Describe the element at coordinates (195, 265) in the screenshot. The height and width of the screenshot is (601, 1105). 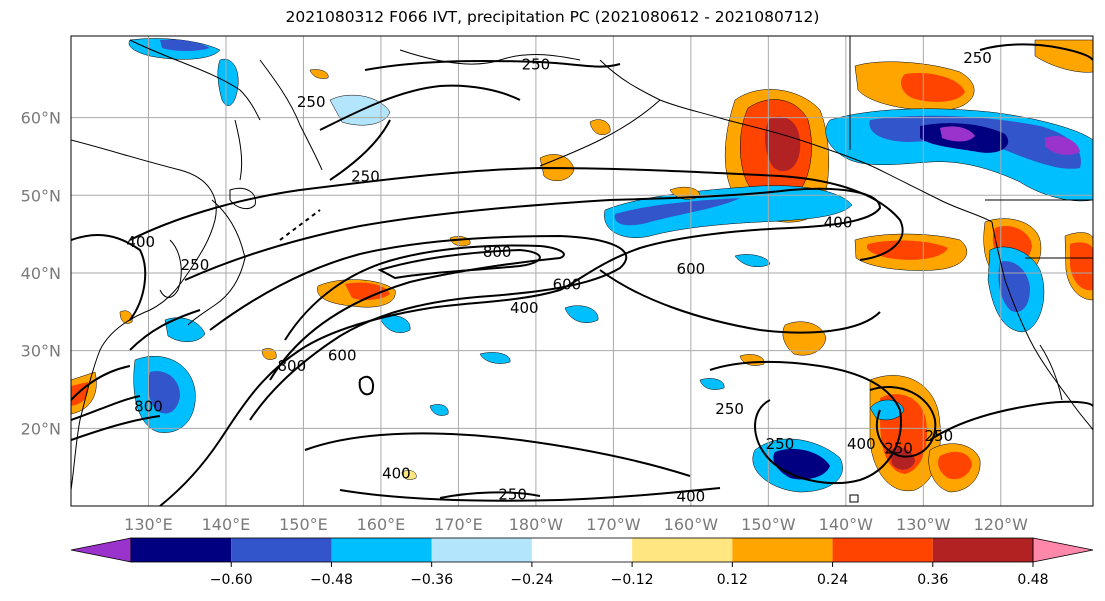
I see `contour-label-4: 250` at that location.